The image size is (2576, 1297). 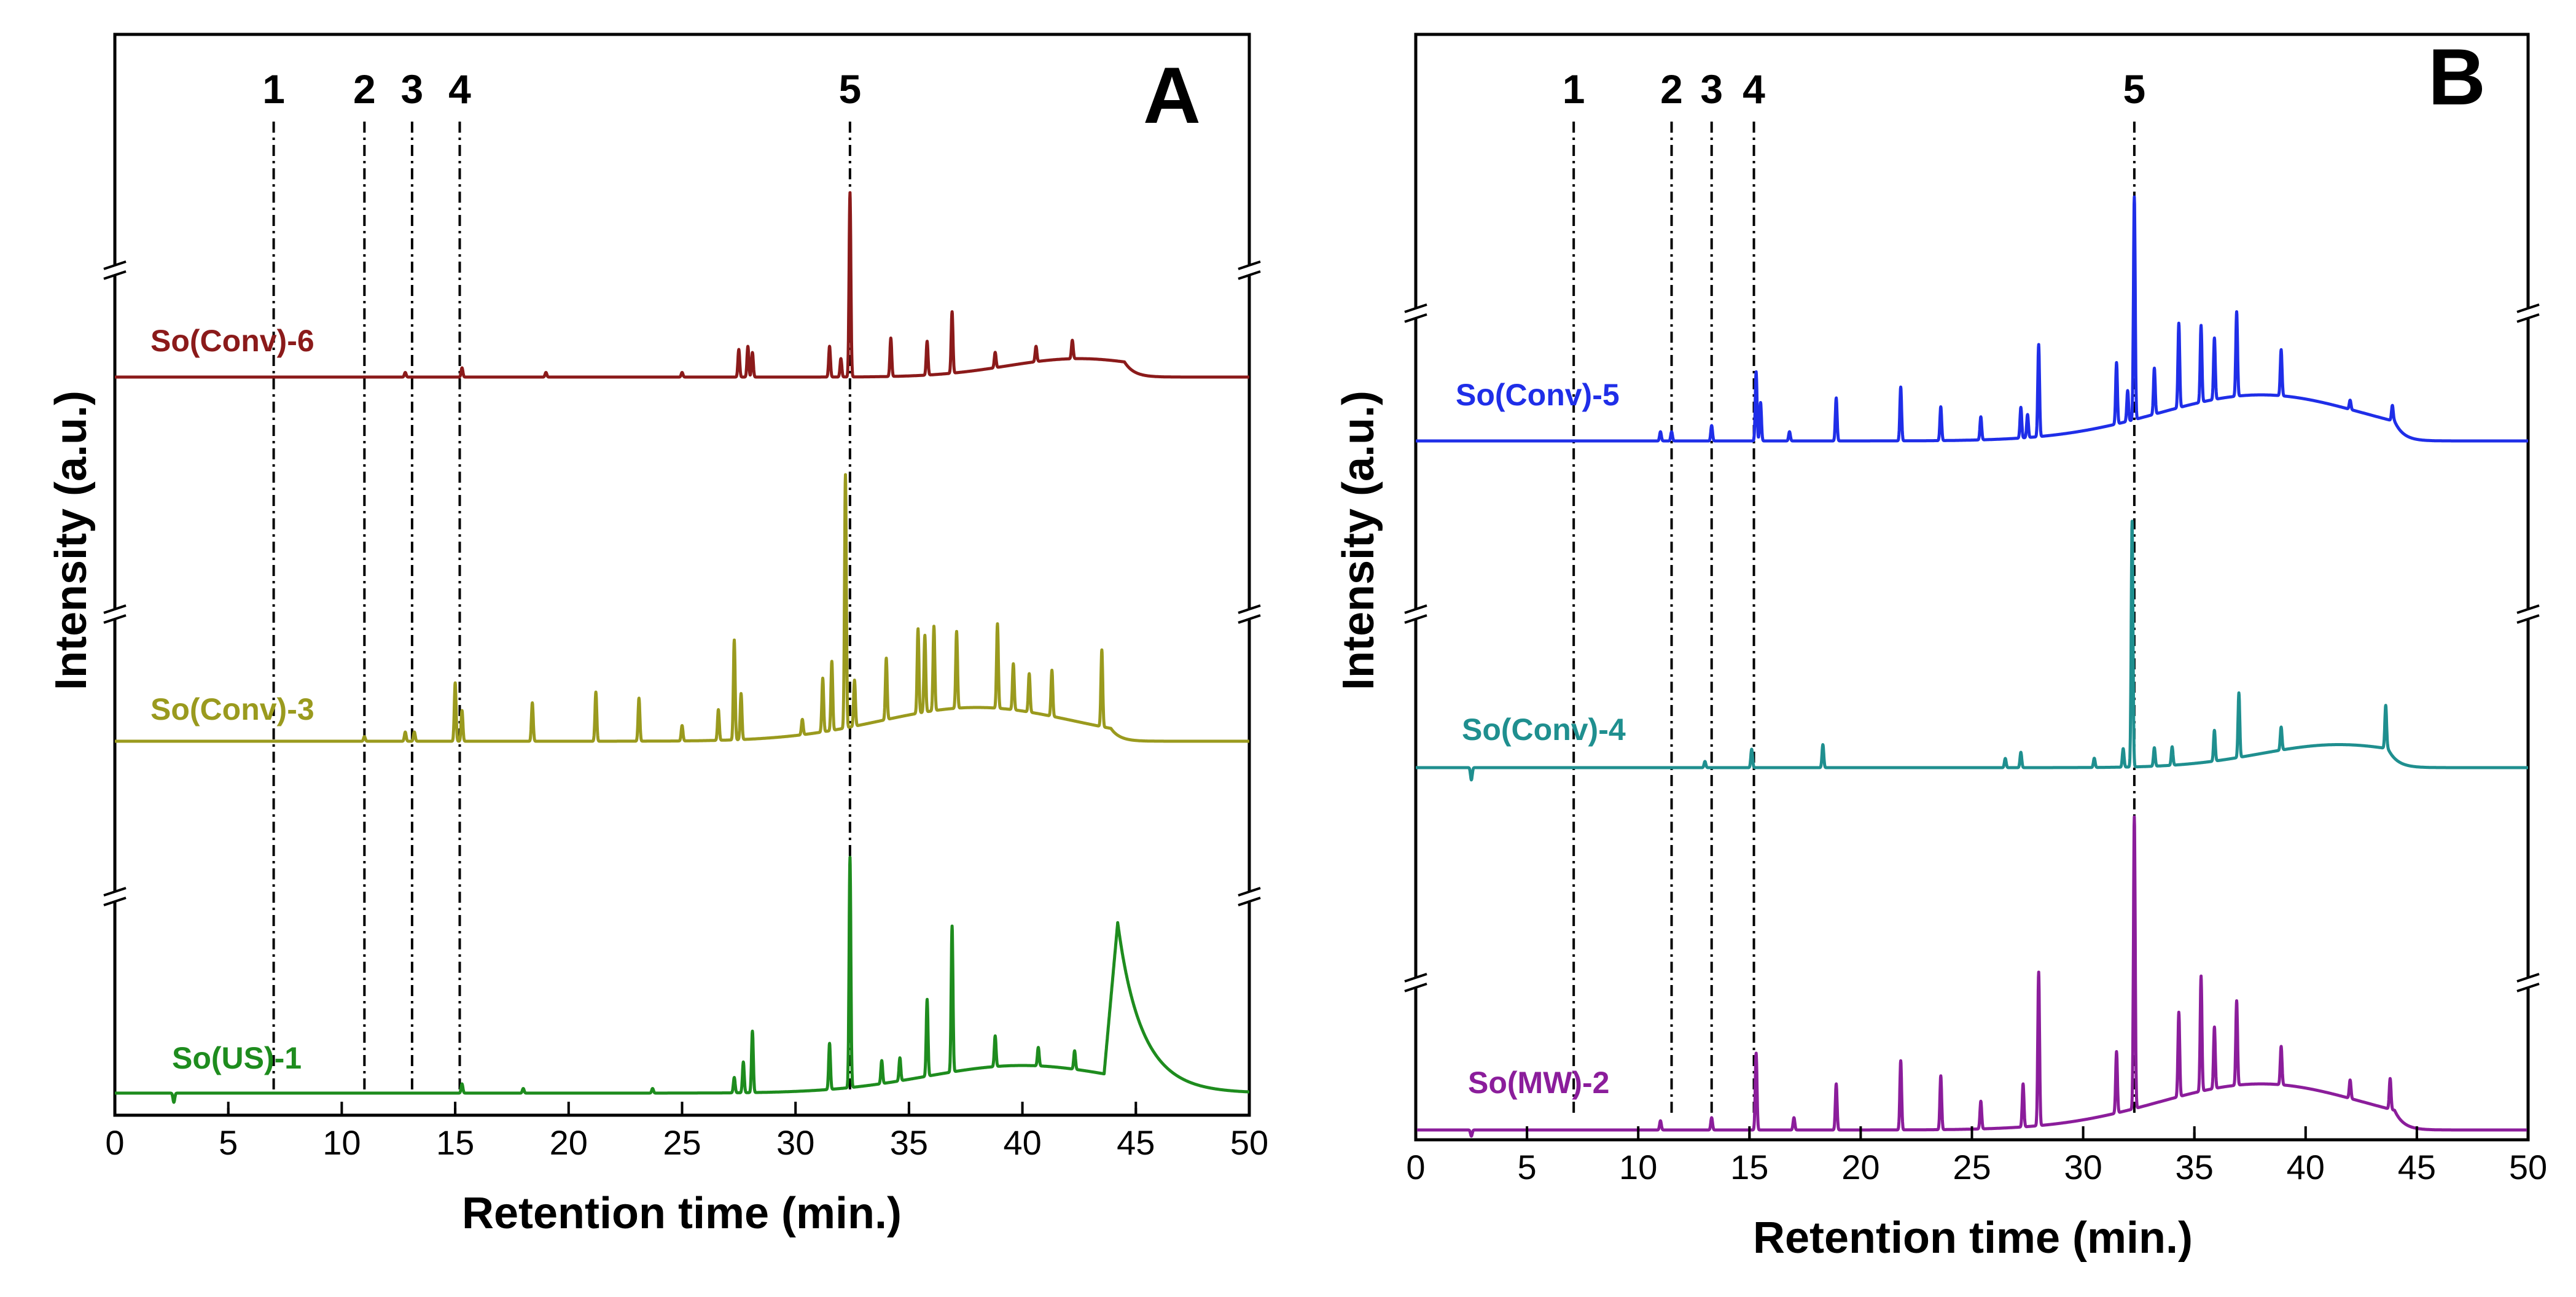 I want to click on panel-b-x-axis-title: Retention time (min.), so click(x=1973, y=1238).